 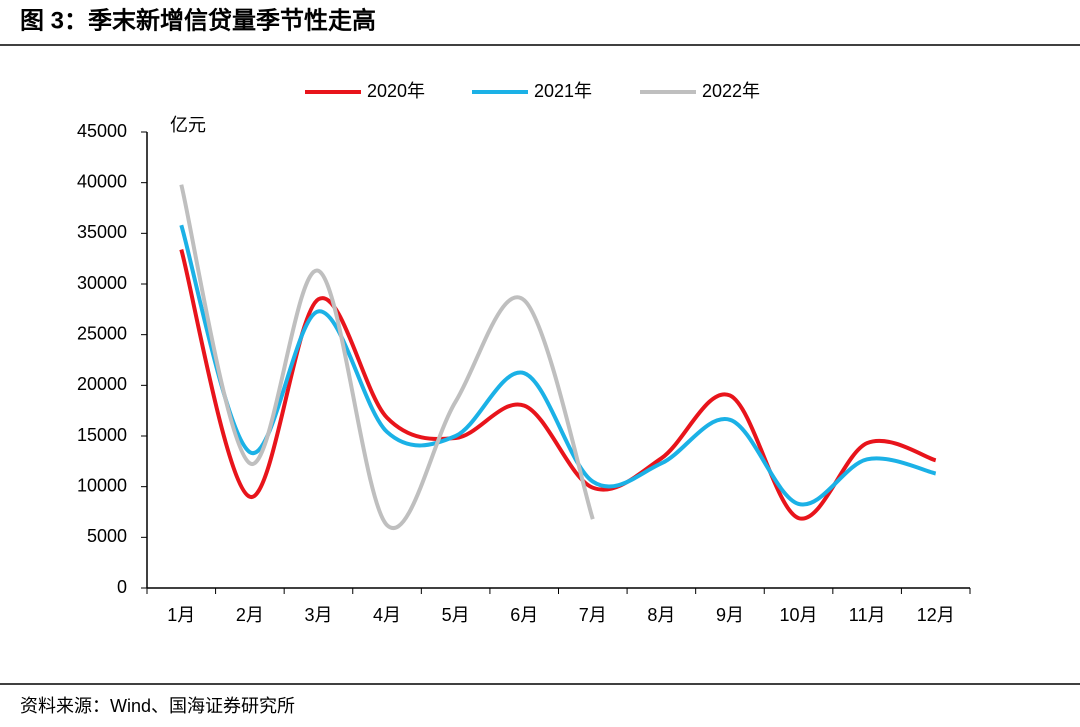 What do you see at coordinates (102, 435) in the screenshot?
I see `y-tick-label: 15000` at bounding box center [102, 435].